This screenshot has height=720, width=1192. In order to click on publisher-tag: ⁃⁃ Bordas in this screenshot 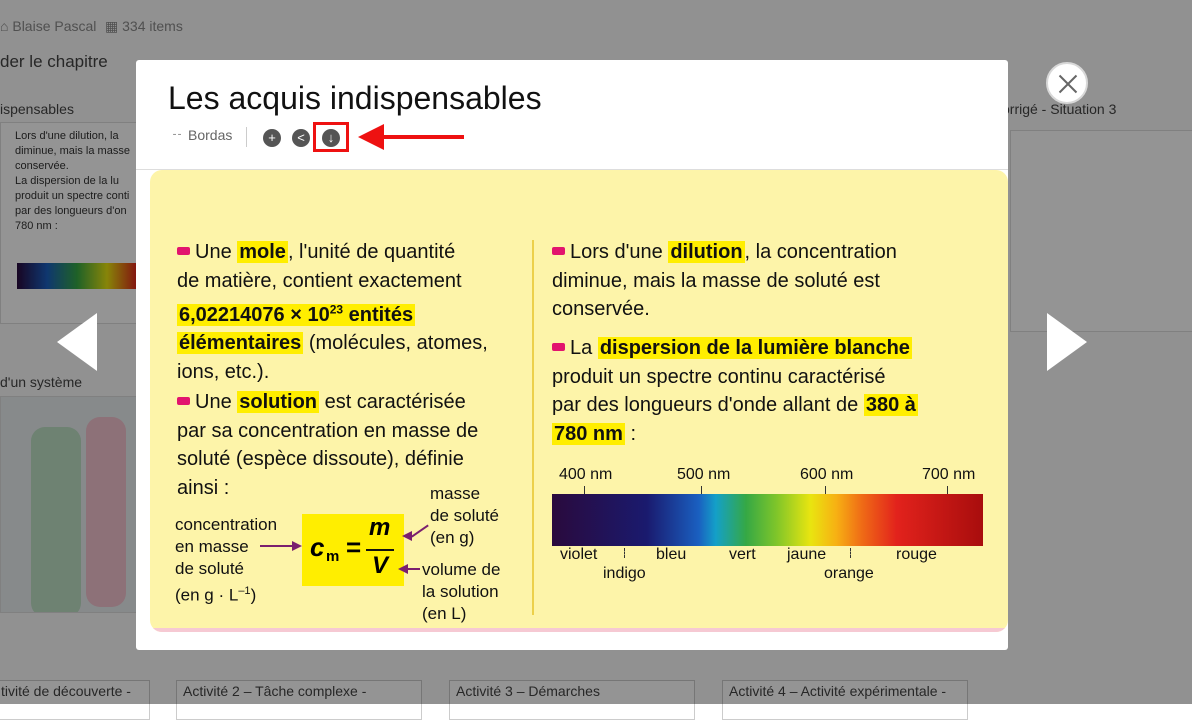, I will do `click(202, 135)`.